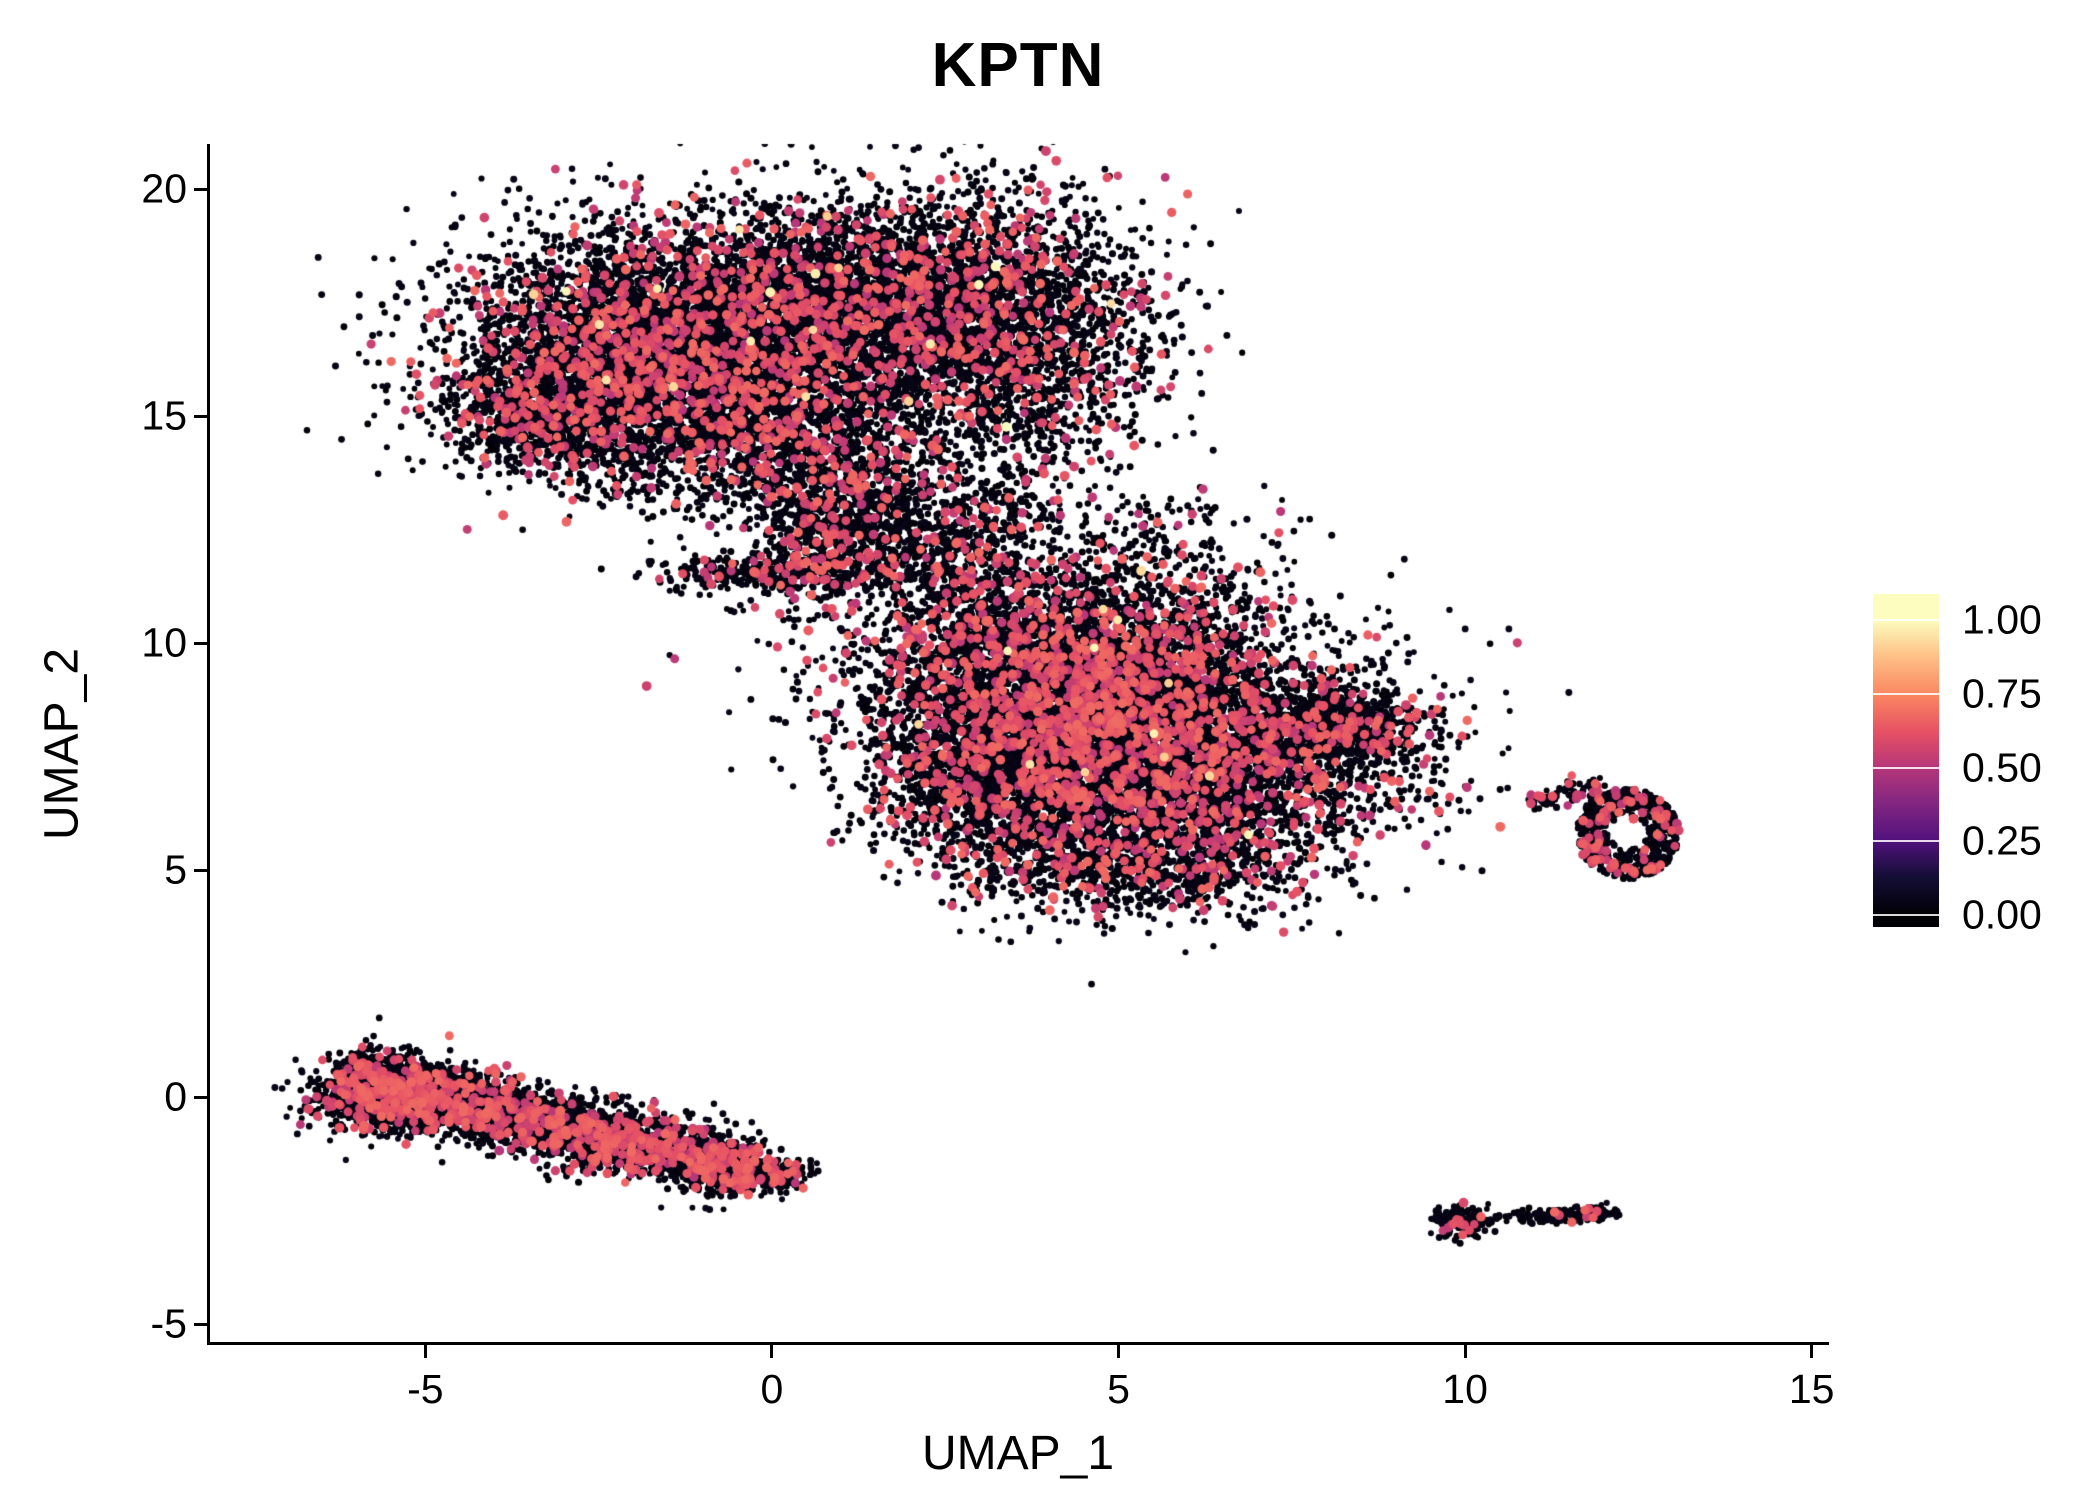 This screenshot has width=2100, height=1500. I want to click on x-tick-label: 15, so click(1811, 1389).